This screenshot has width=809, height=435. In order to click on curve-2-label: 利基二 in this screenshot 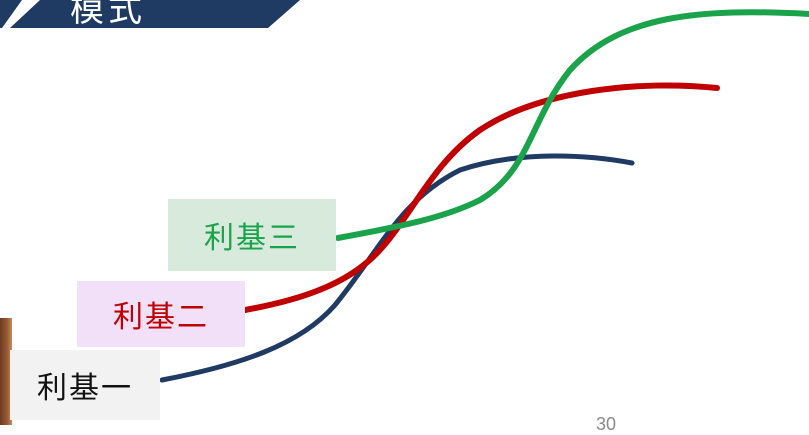, I will do `click(161, 314)`.